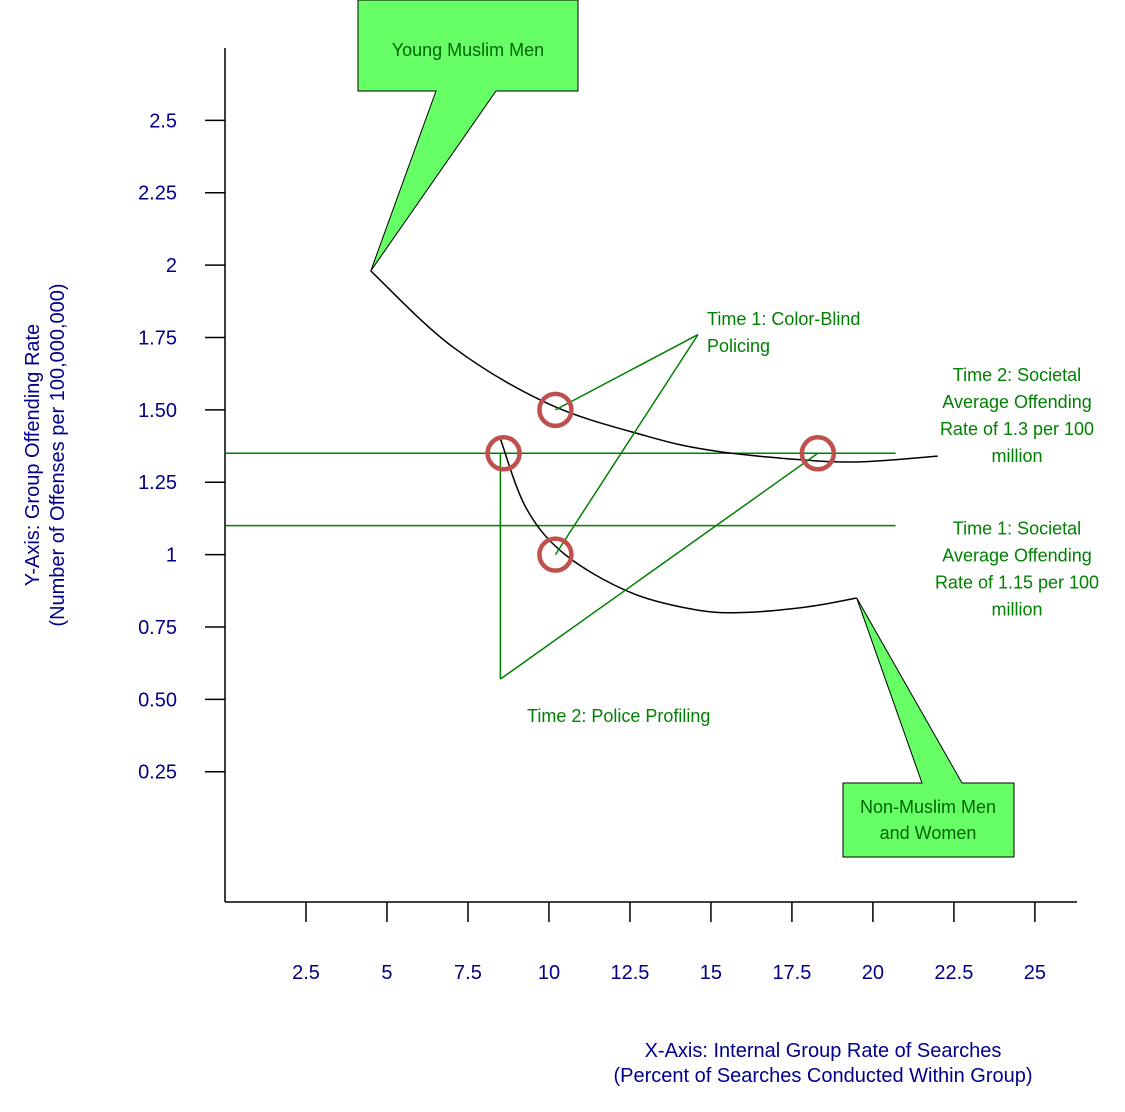 Image resolution: width=1125 pixels, height=1112 pixels. What do you see at coordinates (157, 773) in the screenshot?
I see `y-tick-label: 0.25` at bounding box center [157, 773].